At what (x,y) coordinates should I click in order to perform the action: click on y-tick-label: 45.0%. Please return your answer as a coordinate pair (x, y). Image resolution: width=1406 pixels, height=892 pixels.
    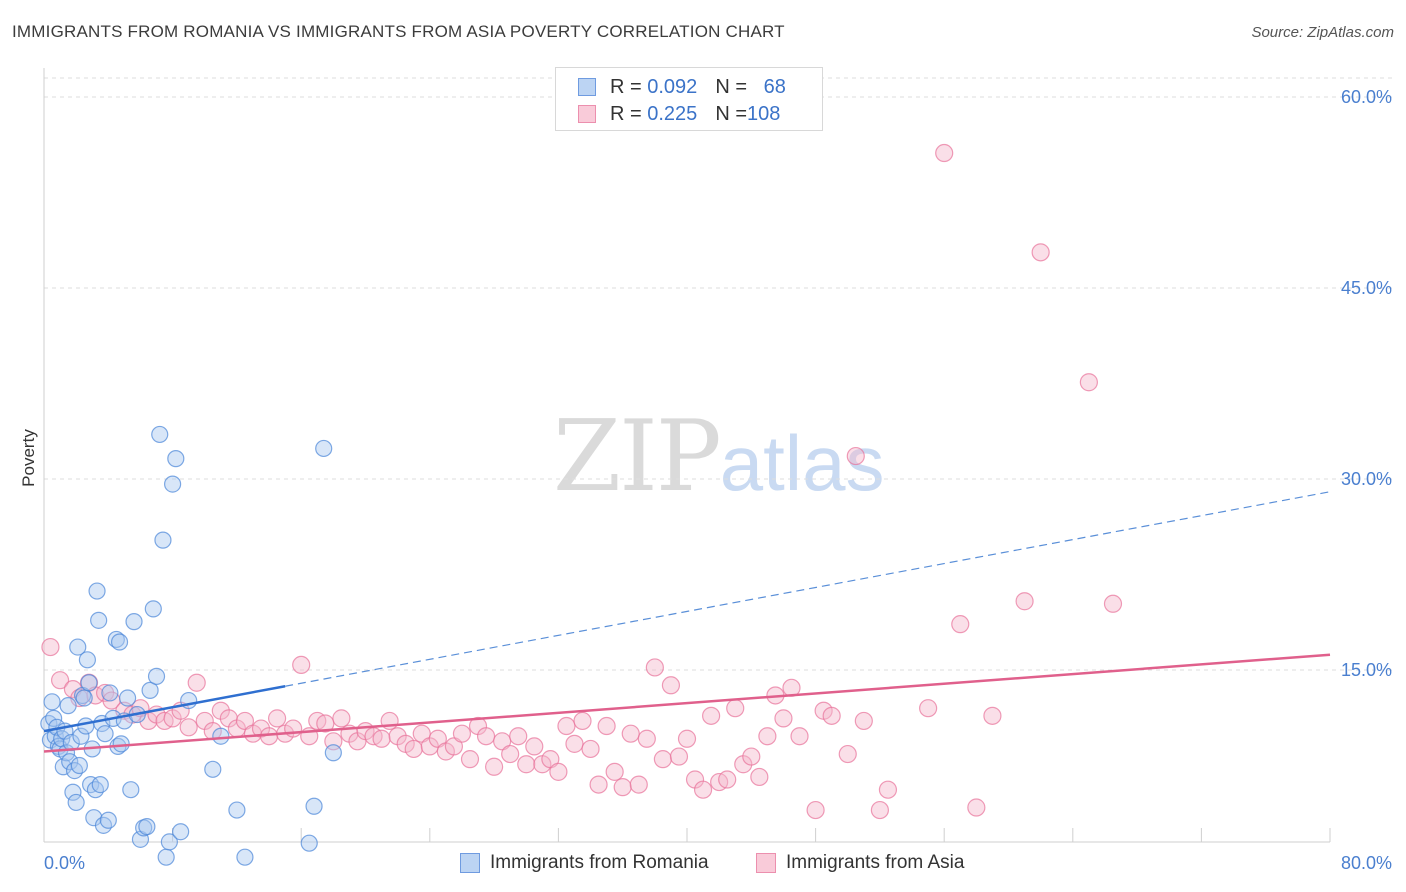
    Looking at the image, I should click on (1366, 288).